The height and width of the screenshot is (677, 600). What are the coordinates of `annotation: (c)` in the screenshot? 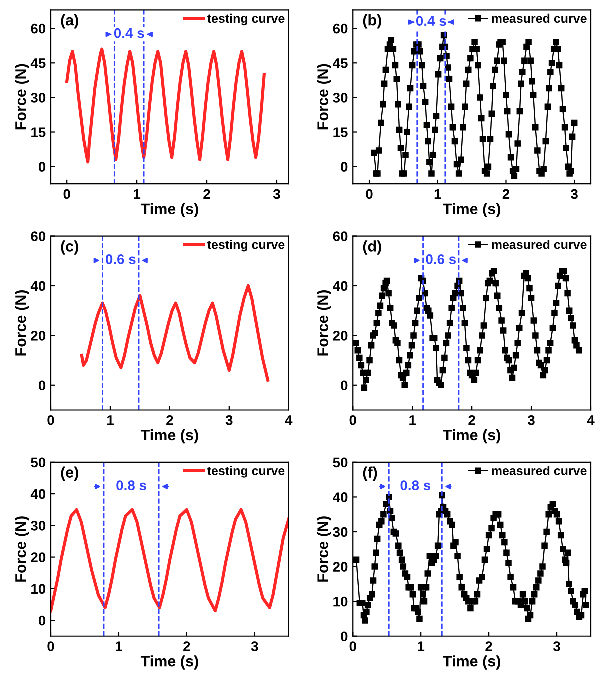 It's located at (69, 247).